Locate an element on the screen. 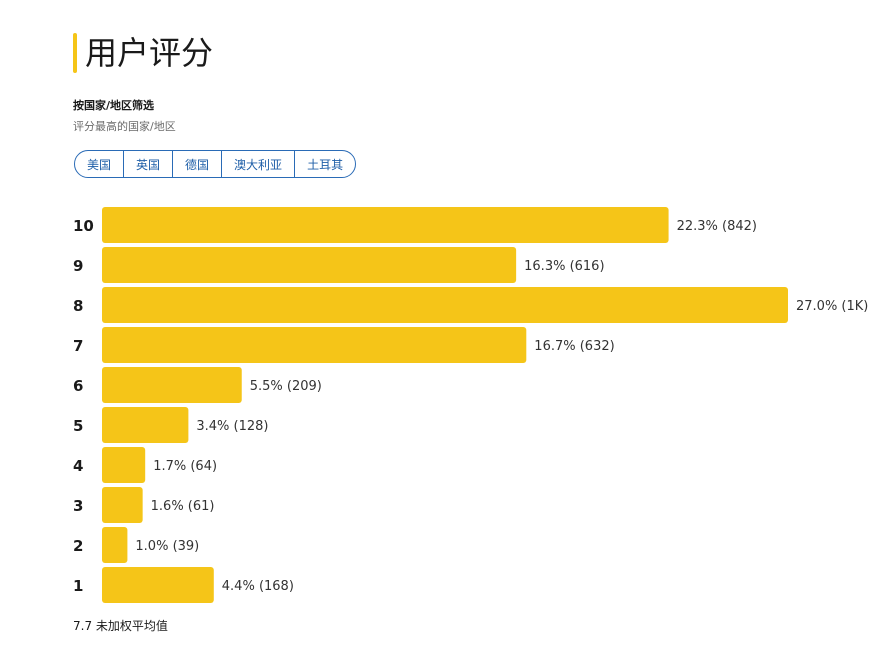  rating-value-label-6: 5.5% (209) is located at coordinates (286, 386).